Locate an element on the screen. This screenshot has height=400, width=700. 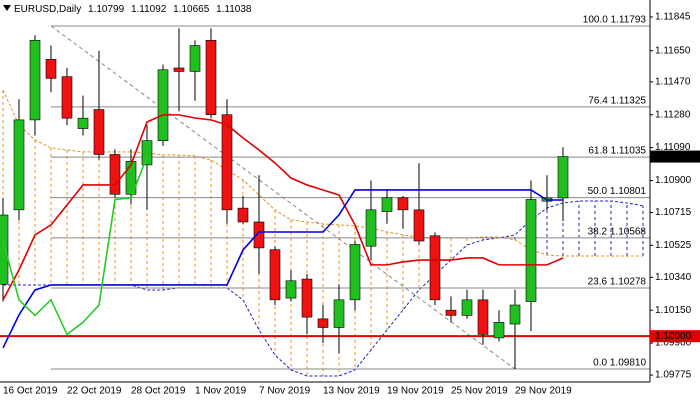
price-tag is located at coordinates (675, 156).